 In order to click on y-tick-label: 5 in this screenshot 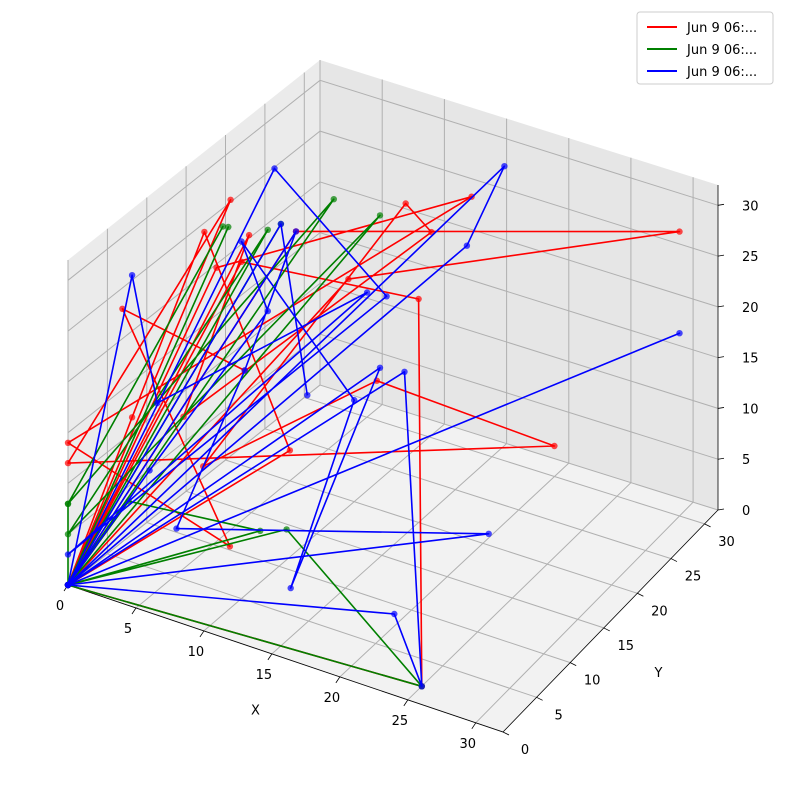, I will do `click(558, 715)`.